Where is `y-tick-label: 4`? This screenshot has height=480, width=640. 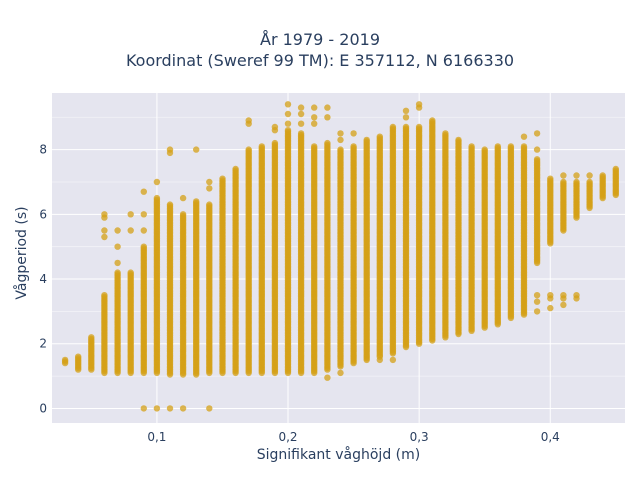
y-tick-label: 4 is located at coordinates (43, 279).